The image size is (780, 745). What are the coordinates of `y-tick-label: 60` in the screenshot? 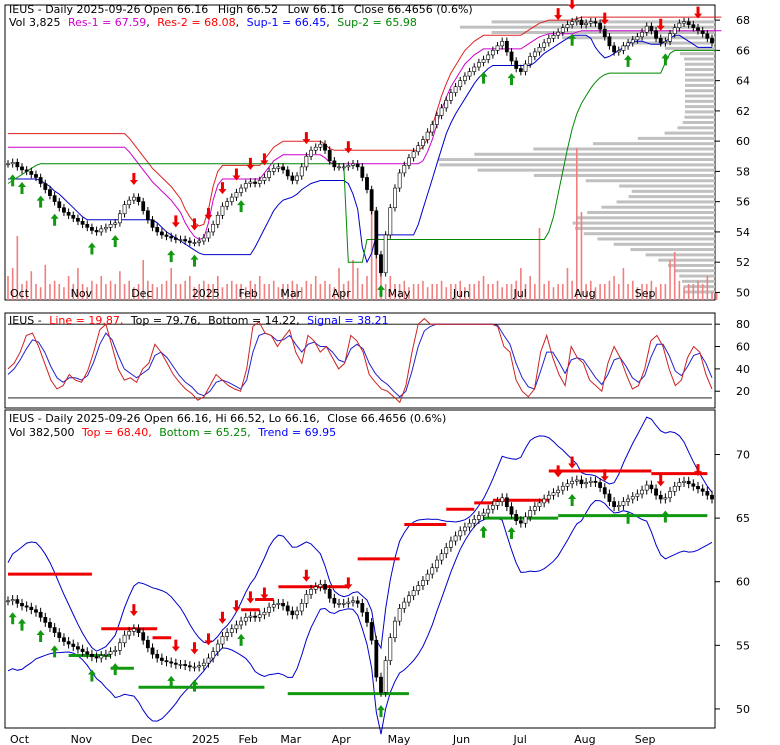 It's located at (743, 141).